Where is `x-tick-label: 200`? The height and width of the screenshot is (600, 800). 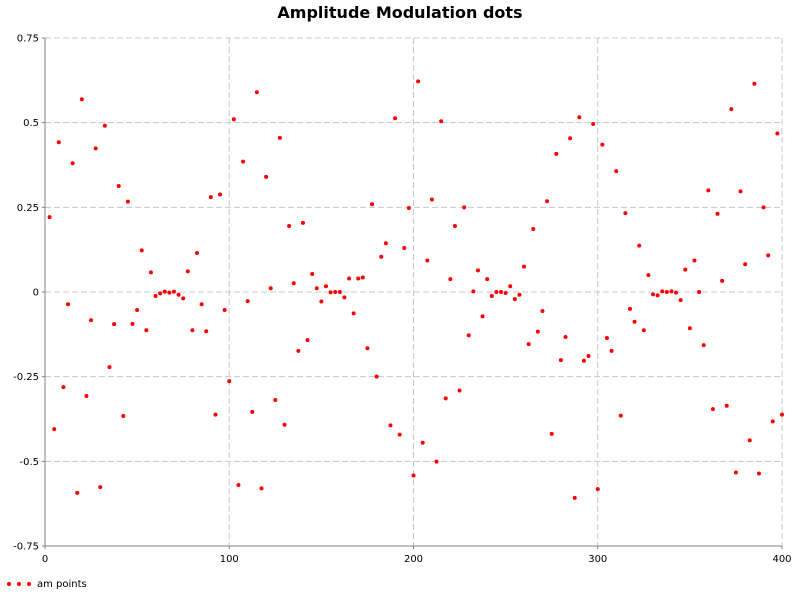
x-tick-label: 200 is located at coordinates (413, 559).